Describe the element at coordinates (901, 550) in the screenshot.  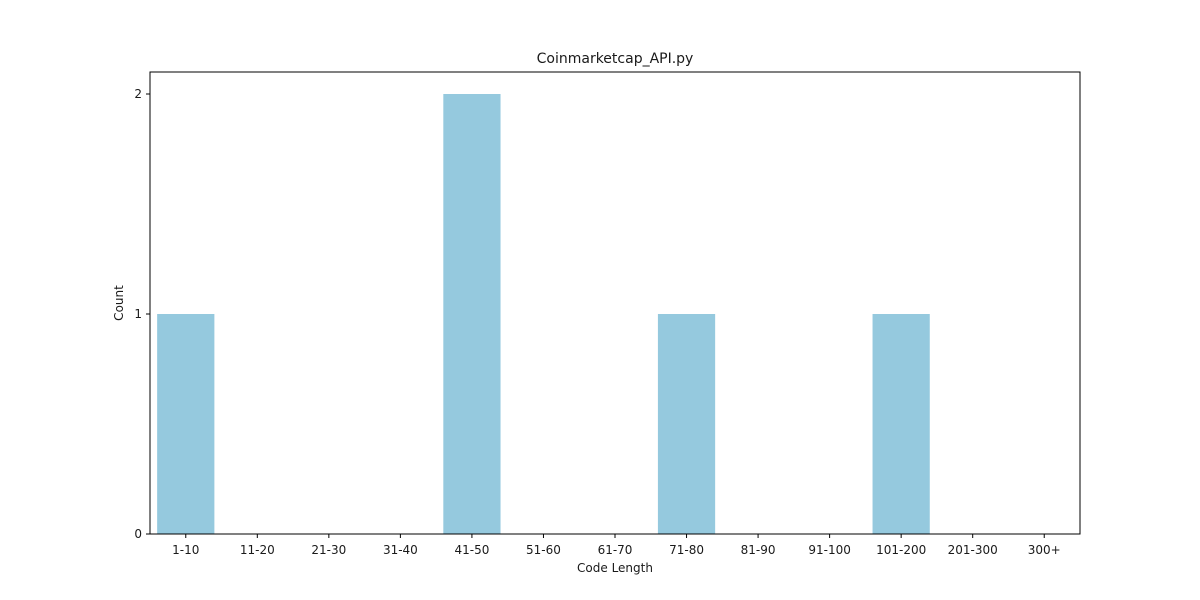
I see `x-tick-label: 101-200` at that location.